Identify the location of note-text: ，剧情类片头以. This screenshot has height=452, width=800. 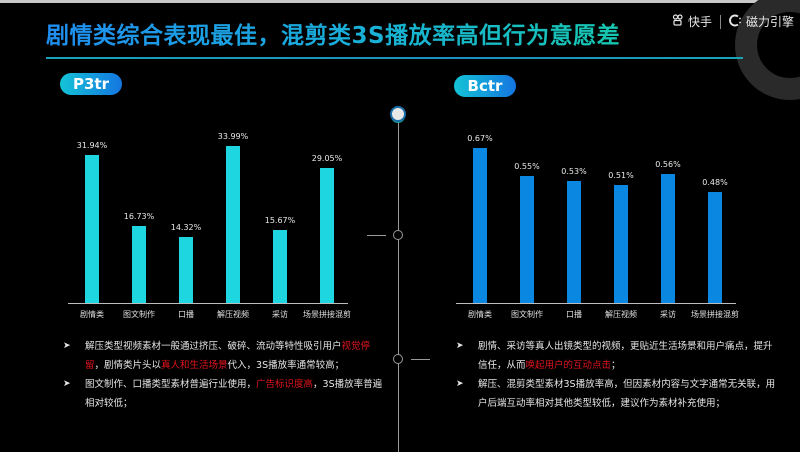
(128, 365).